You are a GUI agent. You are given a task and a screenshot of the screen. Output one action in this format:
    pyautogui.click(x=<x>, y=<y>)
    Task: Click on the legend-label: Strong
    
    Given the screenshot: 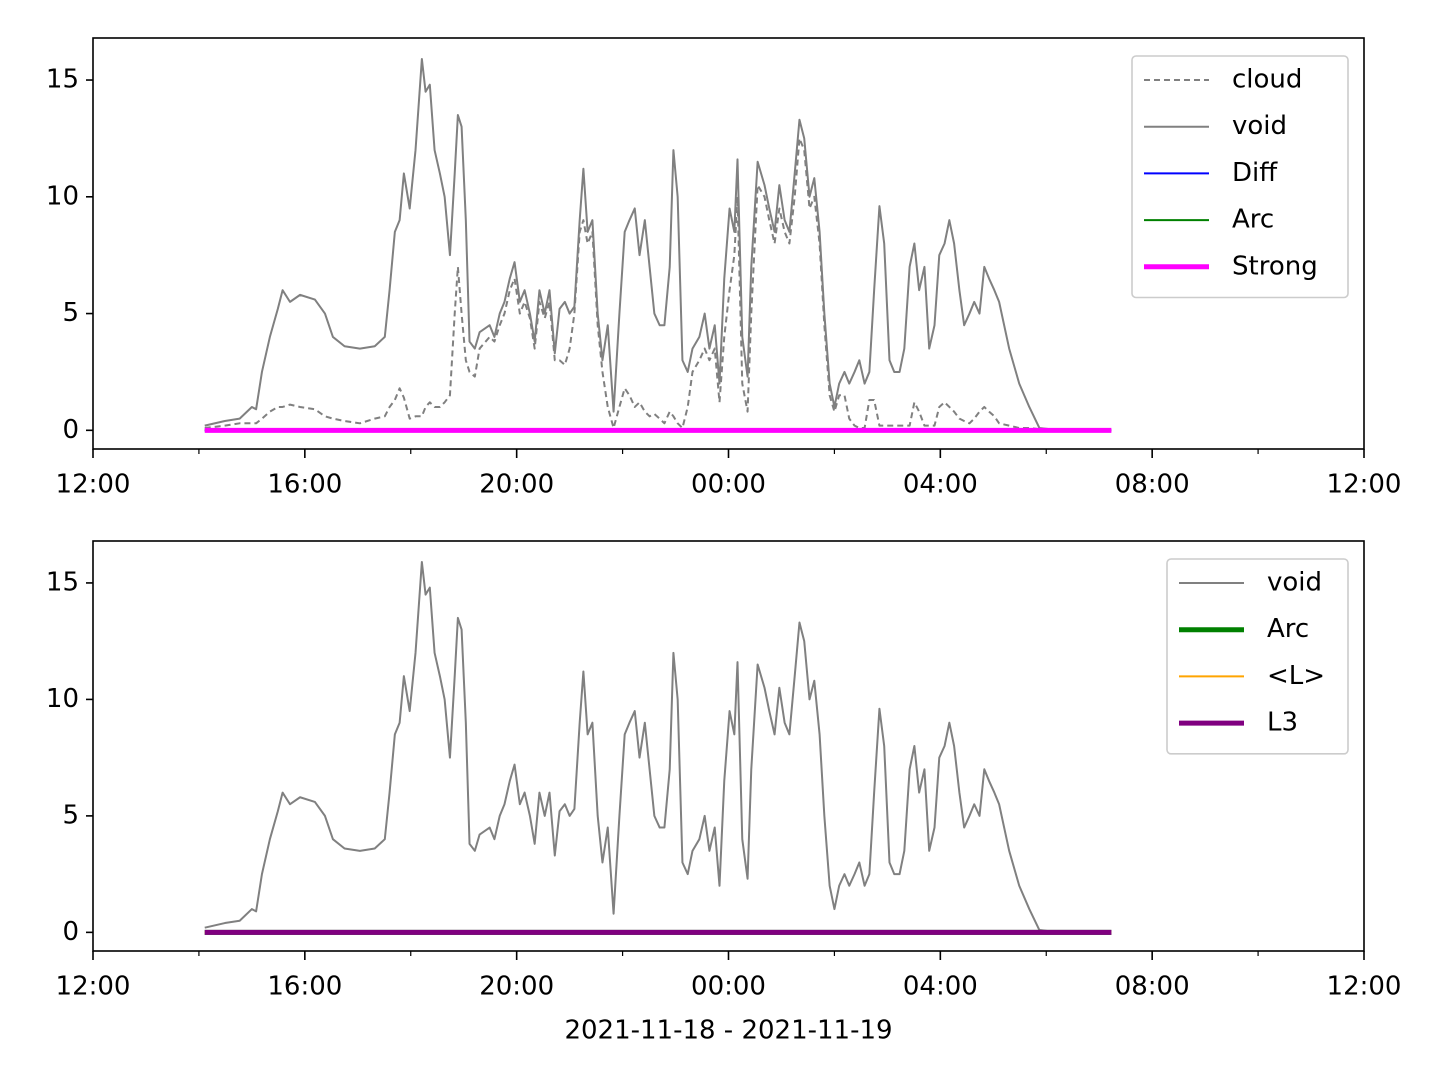 What is the action you would take?
    pyautogui.click(x=1275, y=266)
    